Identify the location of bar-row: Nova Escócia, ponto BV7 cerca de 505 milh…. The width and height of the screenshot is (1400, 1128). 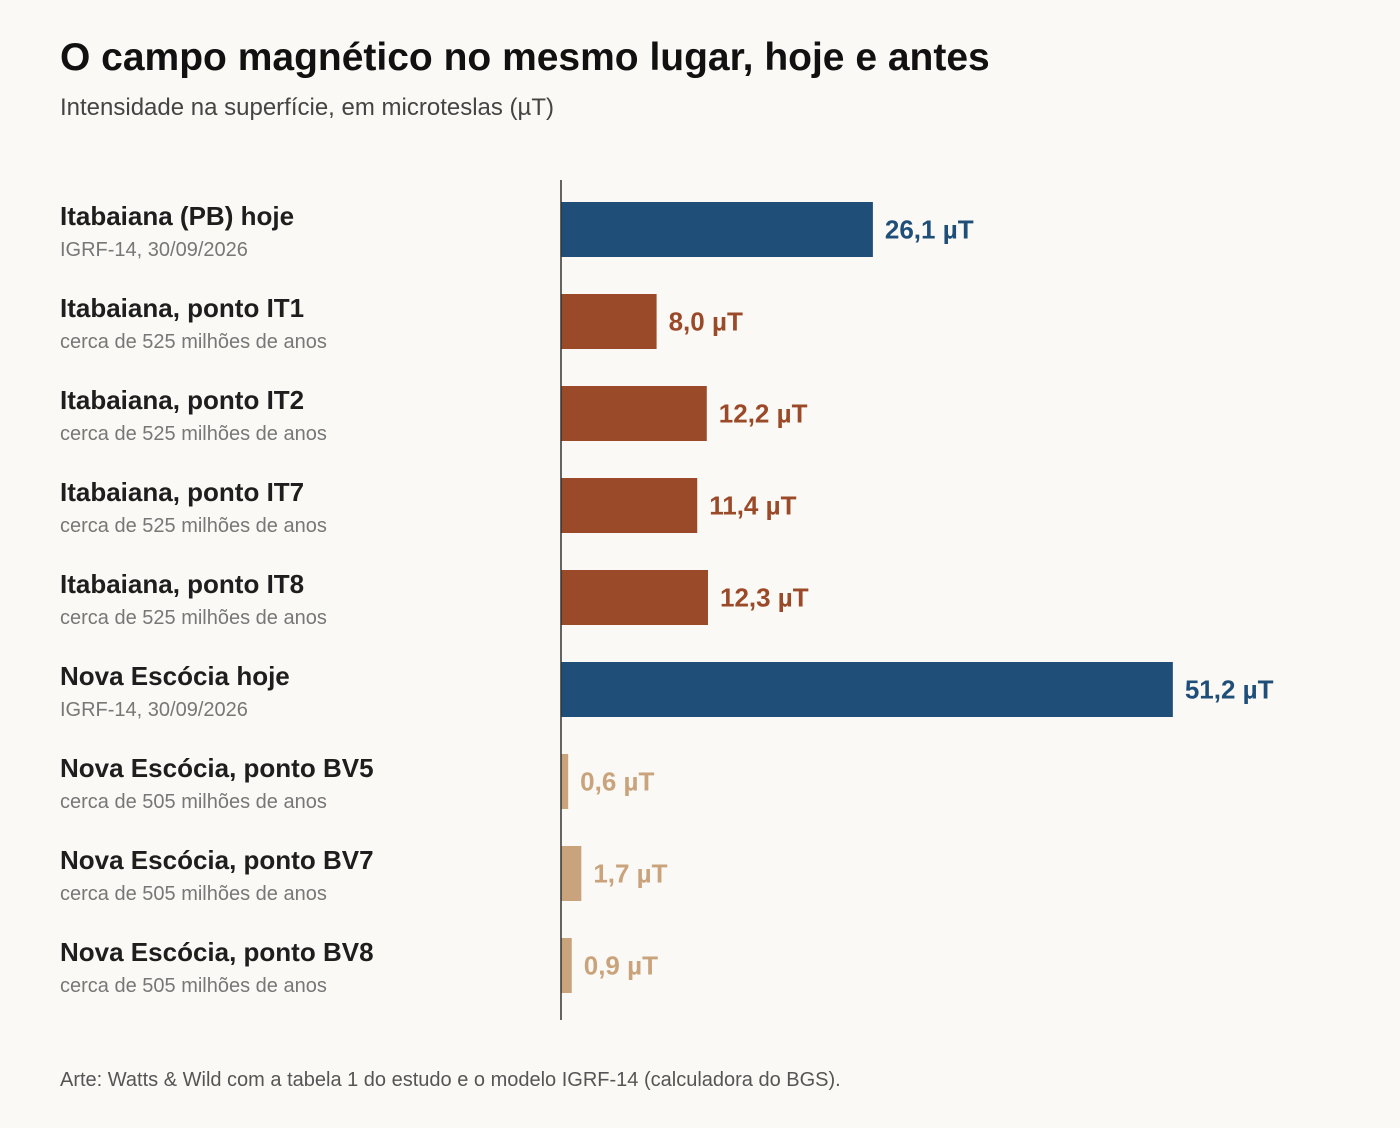
(364, 875).